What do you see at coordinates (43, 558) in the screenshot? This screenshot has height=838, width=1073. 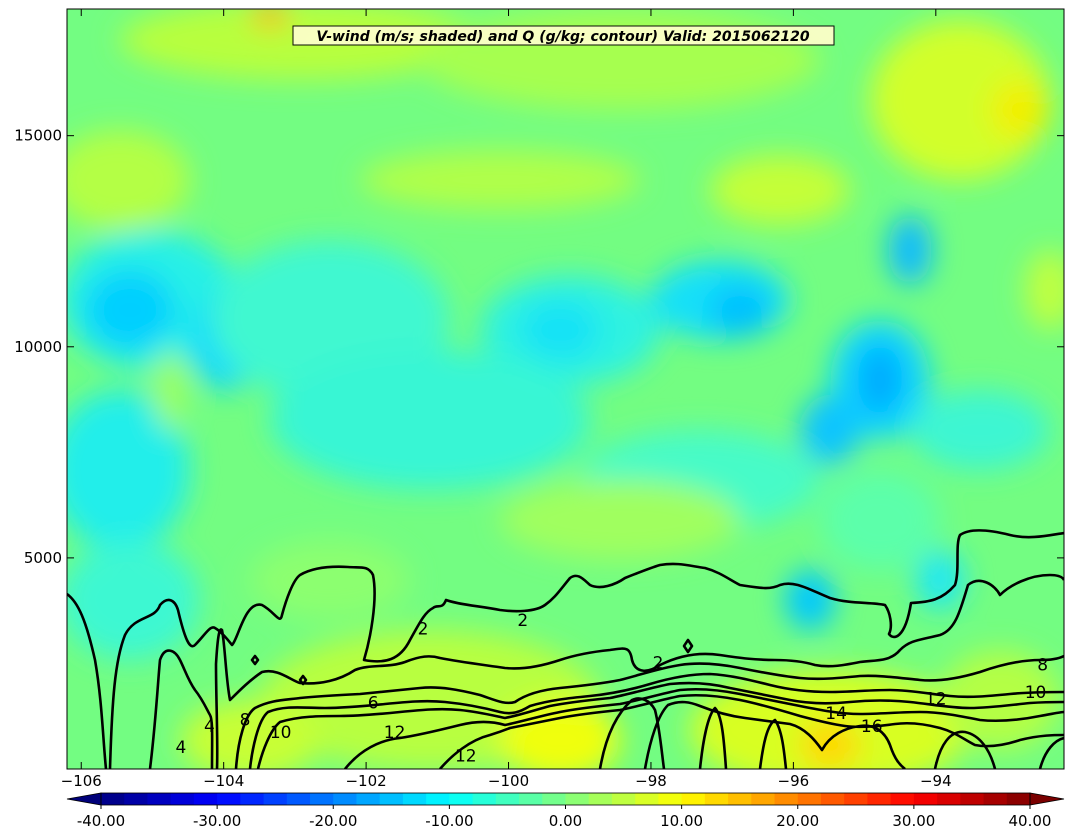 I see `y-tick-label: 5000` at bounding box center [43, 558].